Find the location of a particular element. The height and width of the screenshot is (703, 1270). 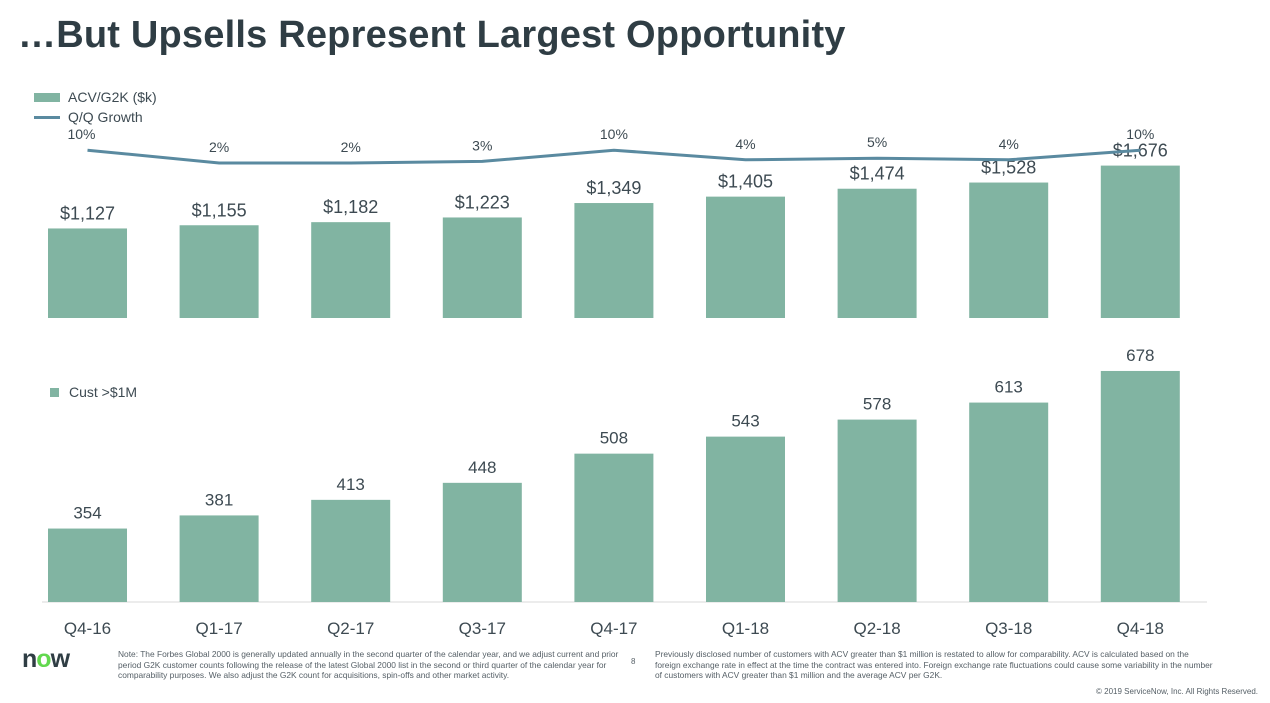

x-tick-label: Q2-18 is located at coordinates (876, 628).